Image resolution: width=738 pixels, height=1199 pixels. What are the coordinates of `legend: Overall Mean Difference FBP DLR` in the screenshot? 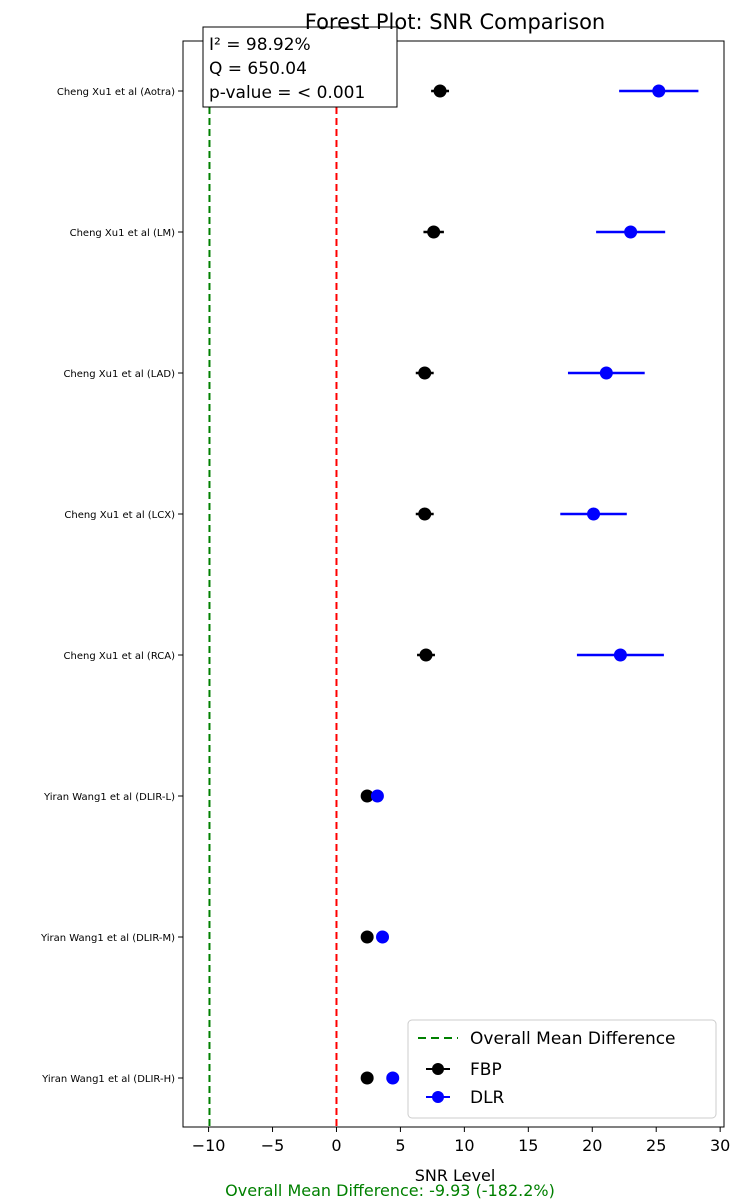 It's located at (562, 1069).